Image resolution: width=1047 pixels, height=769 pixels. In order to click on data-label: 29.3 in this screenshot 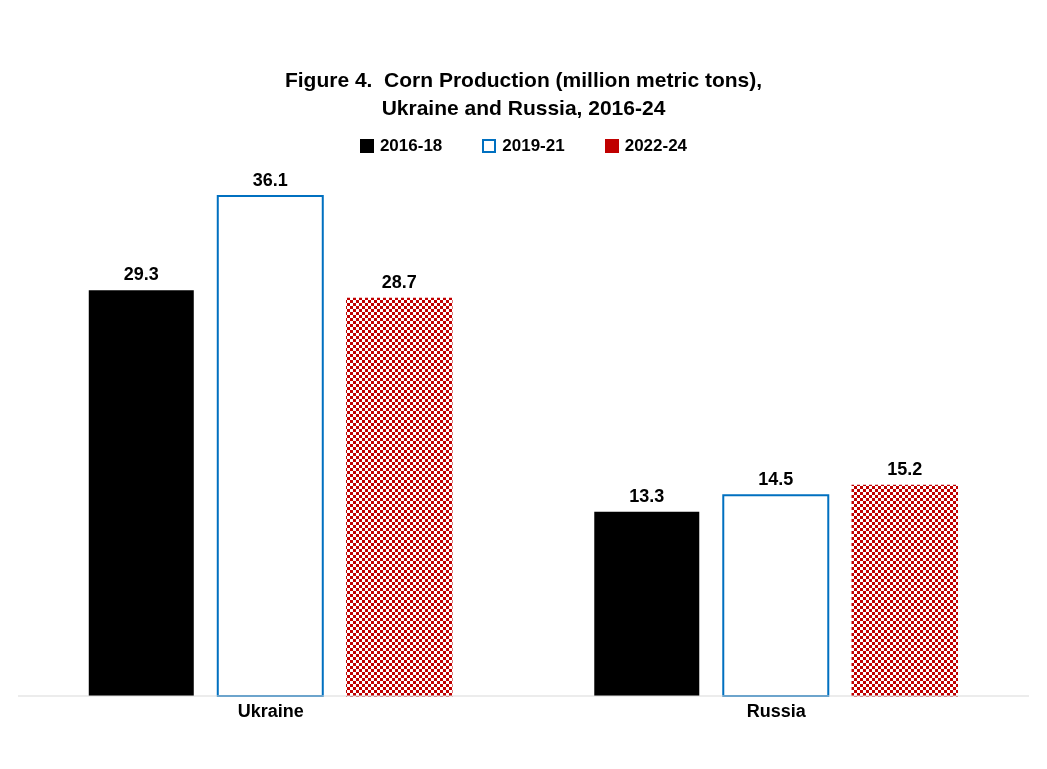, I will do `click(141, 274)`.